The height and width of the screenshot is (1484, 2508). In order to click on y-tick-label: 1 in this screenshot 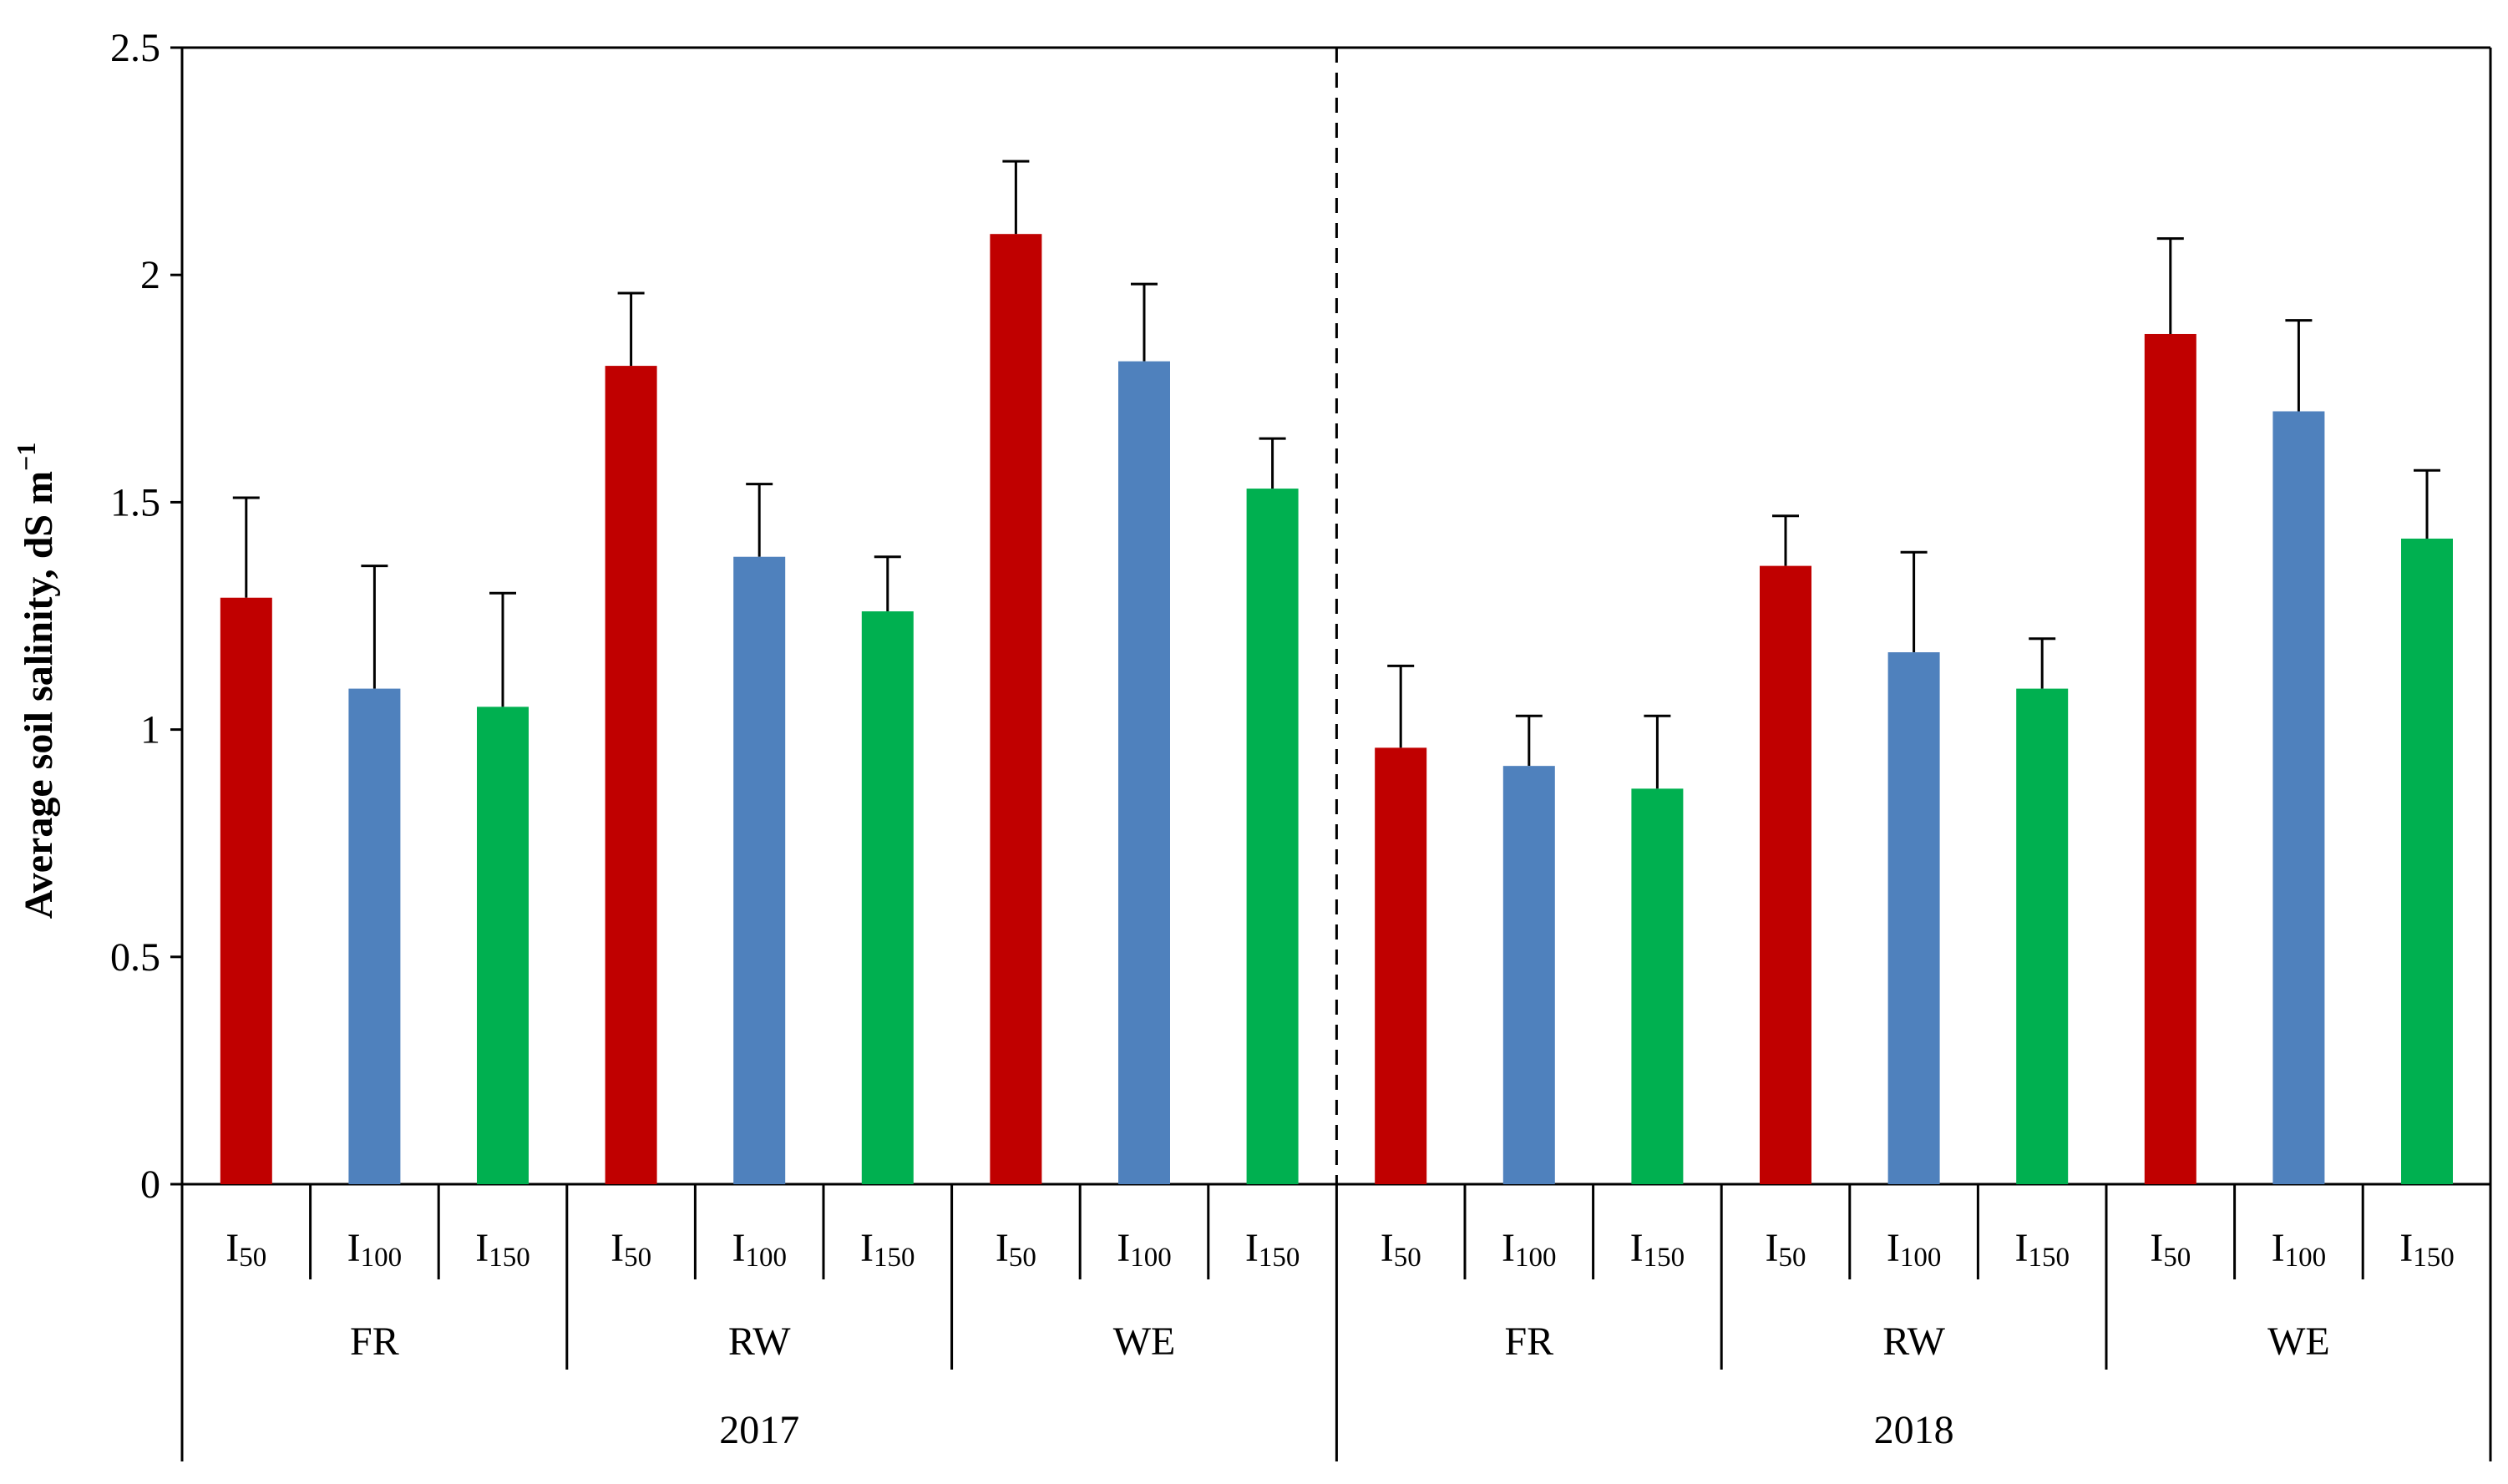, I will do `click(150, 730)`.